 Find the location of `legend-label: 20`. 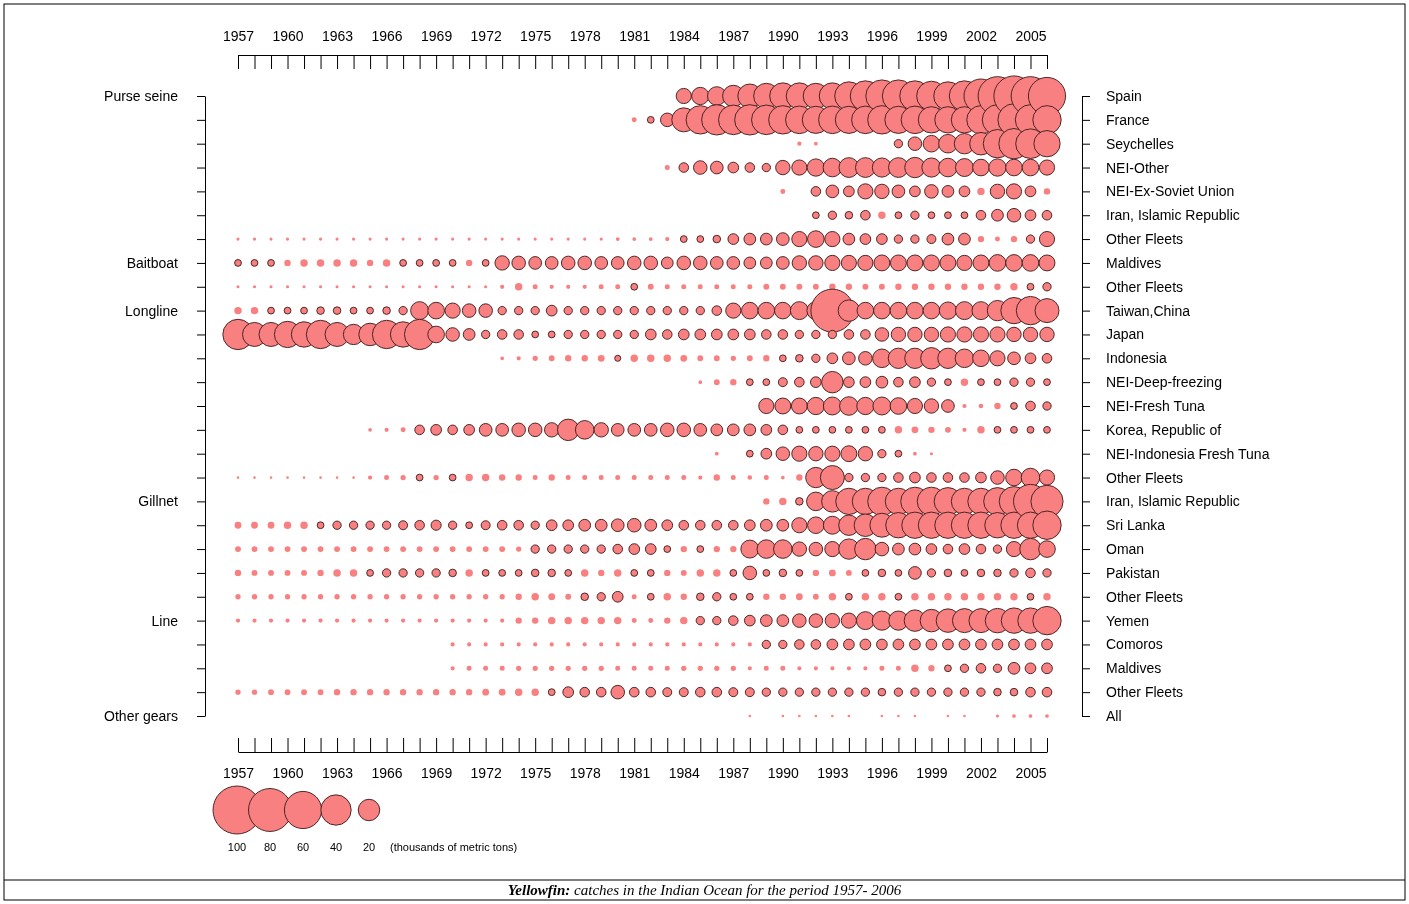

legend-label: 20 is located at coordinates (369, 847).